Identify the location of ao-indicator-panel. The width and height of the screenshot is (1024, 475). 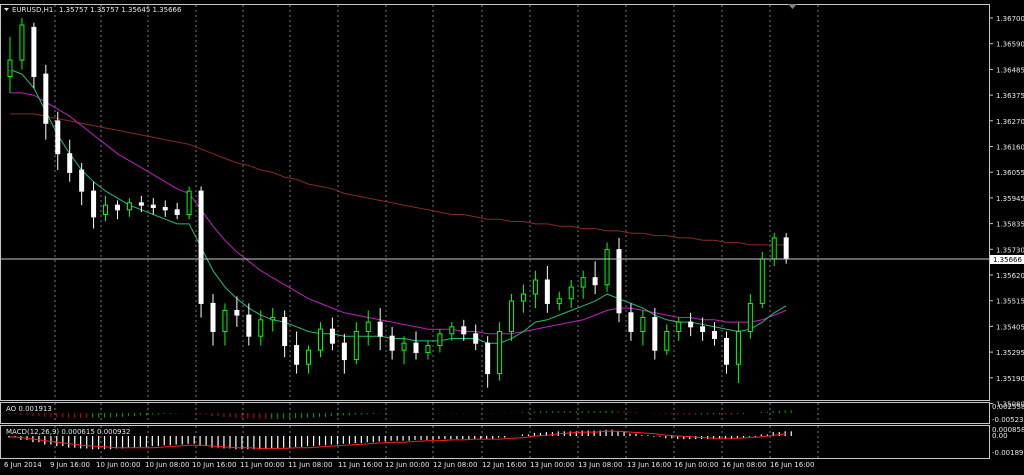
(495, 413).